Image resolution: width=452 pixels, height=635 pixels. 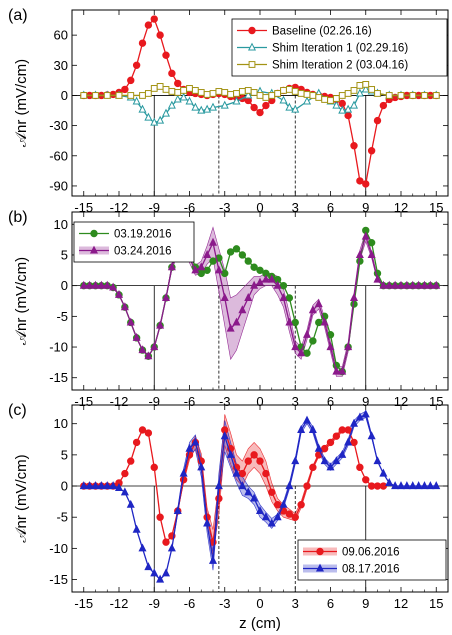 I want to click on y-axis-label: 𝒜nr (mV/cm), so click(x=21, y=301).